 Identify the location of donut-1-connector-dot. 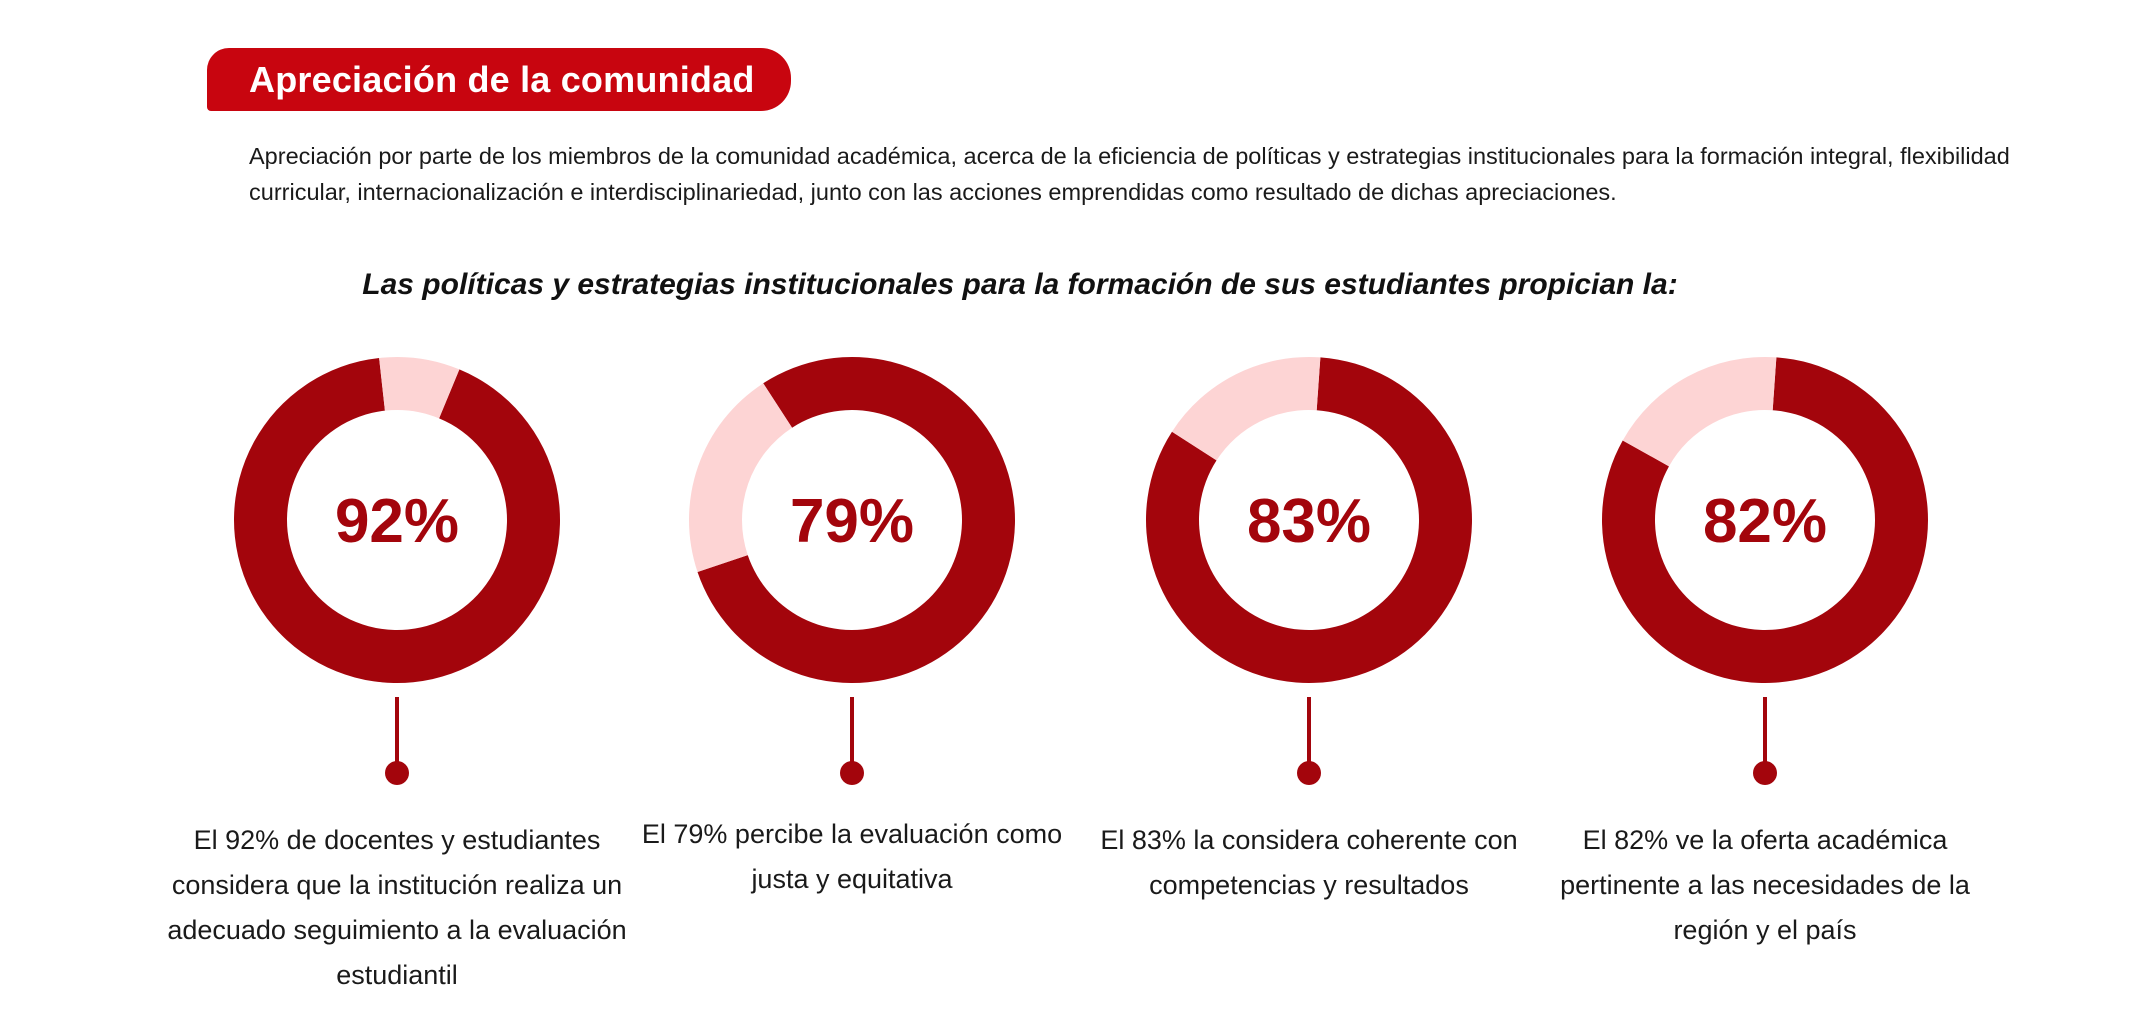
(397, 773).